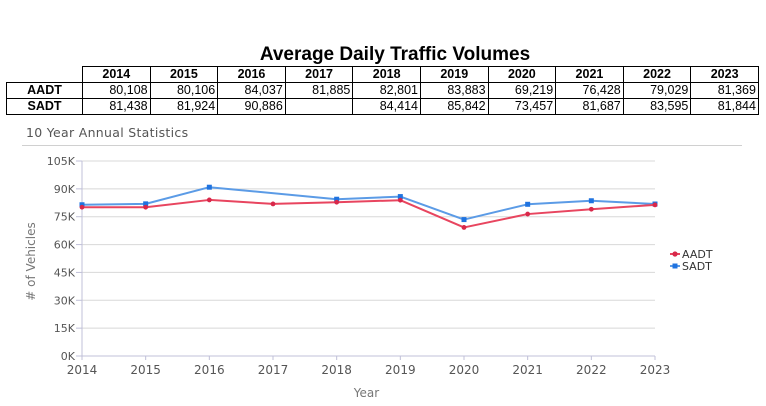  I want to click on table-cell: 85,842, so click(454, 106).